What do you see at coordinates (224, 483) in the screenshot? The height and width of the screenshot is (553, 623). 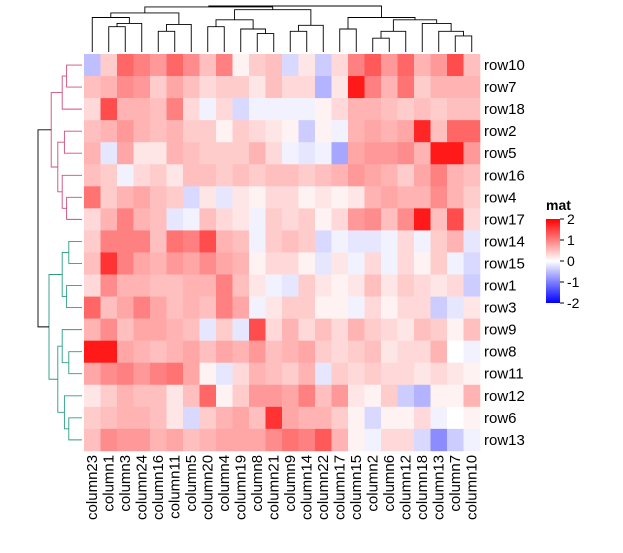 I see `column-label: column4` at bounding box center [224, 483].